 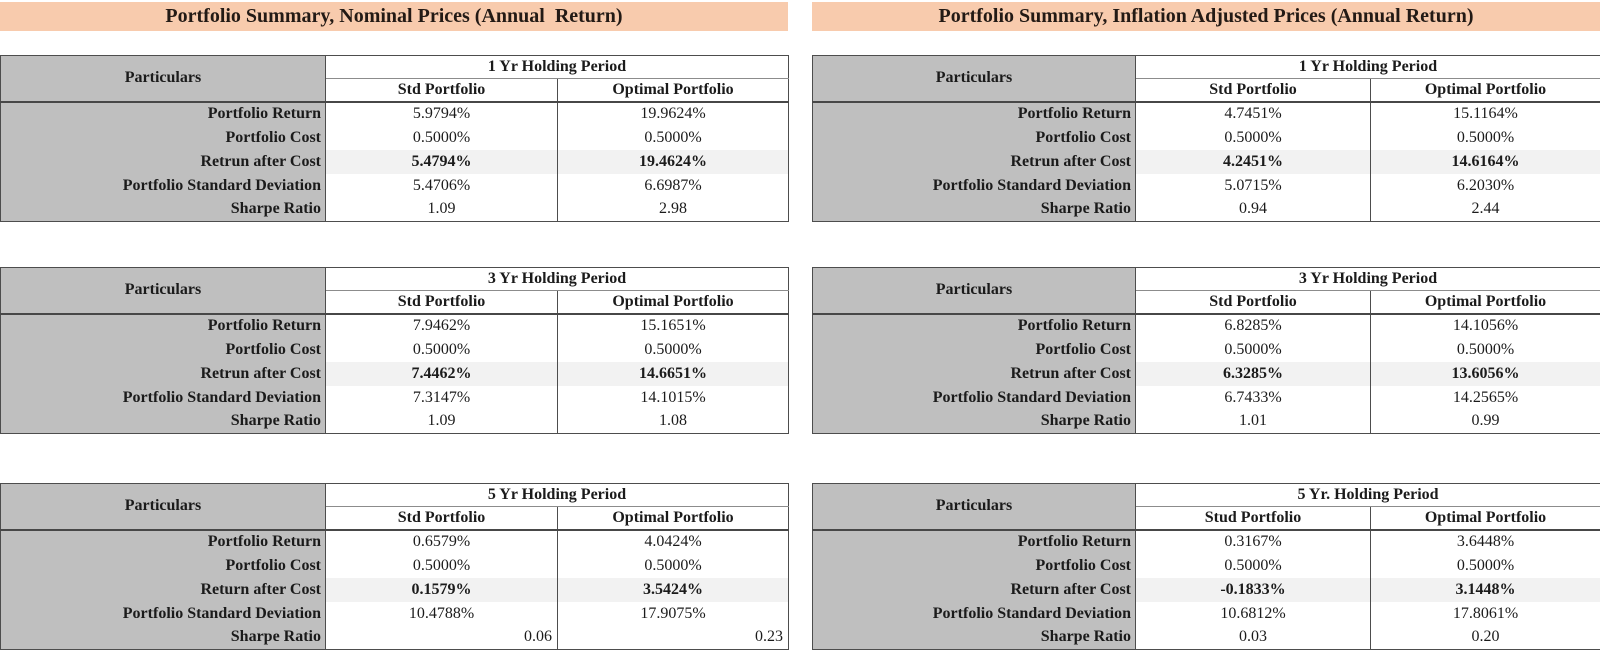 What do you see at coordinates (1253, 637) in the screenshot?
I see `std-portfolio-value: 0.03` at bounding box center [1253, 637].